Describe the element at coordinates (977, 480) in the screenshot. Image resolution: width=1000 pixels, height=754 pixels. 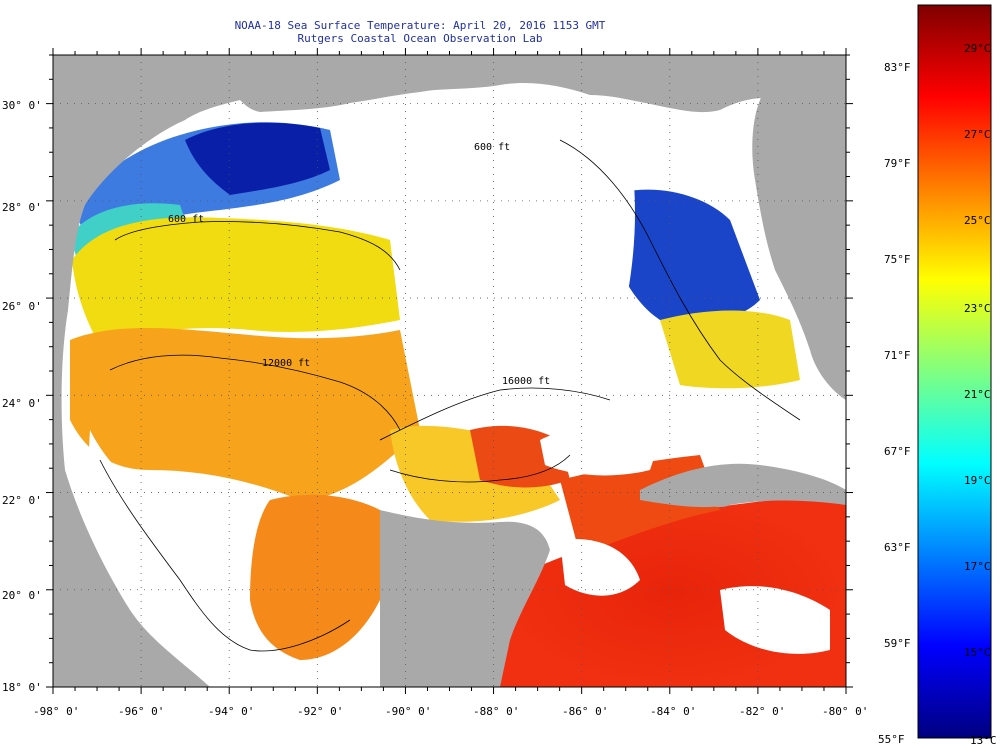
I see `colorbar-c-label: 19°C` at that location.